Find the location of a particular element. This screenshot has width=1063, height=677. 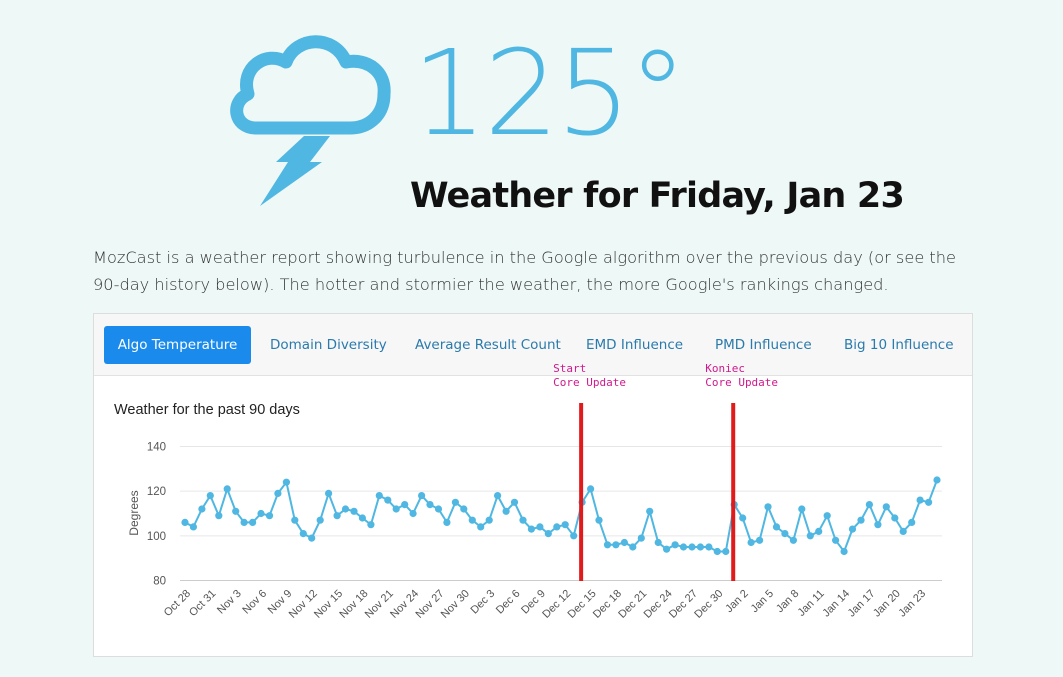

y-axis-label: Degrees is located at coordinates (134, 512).